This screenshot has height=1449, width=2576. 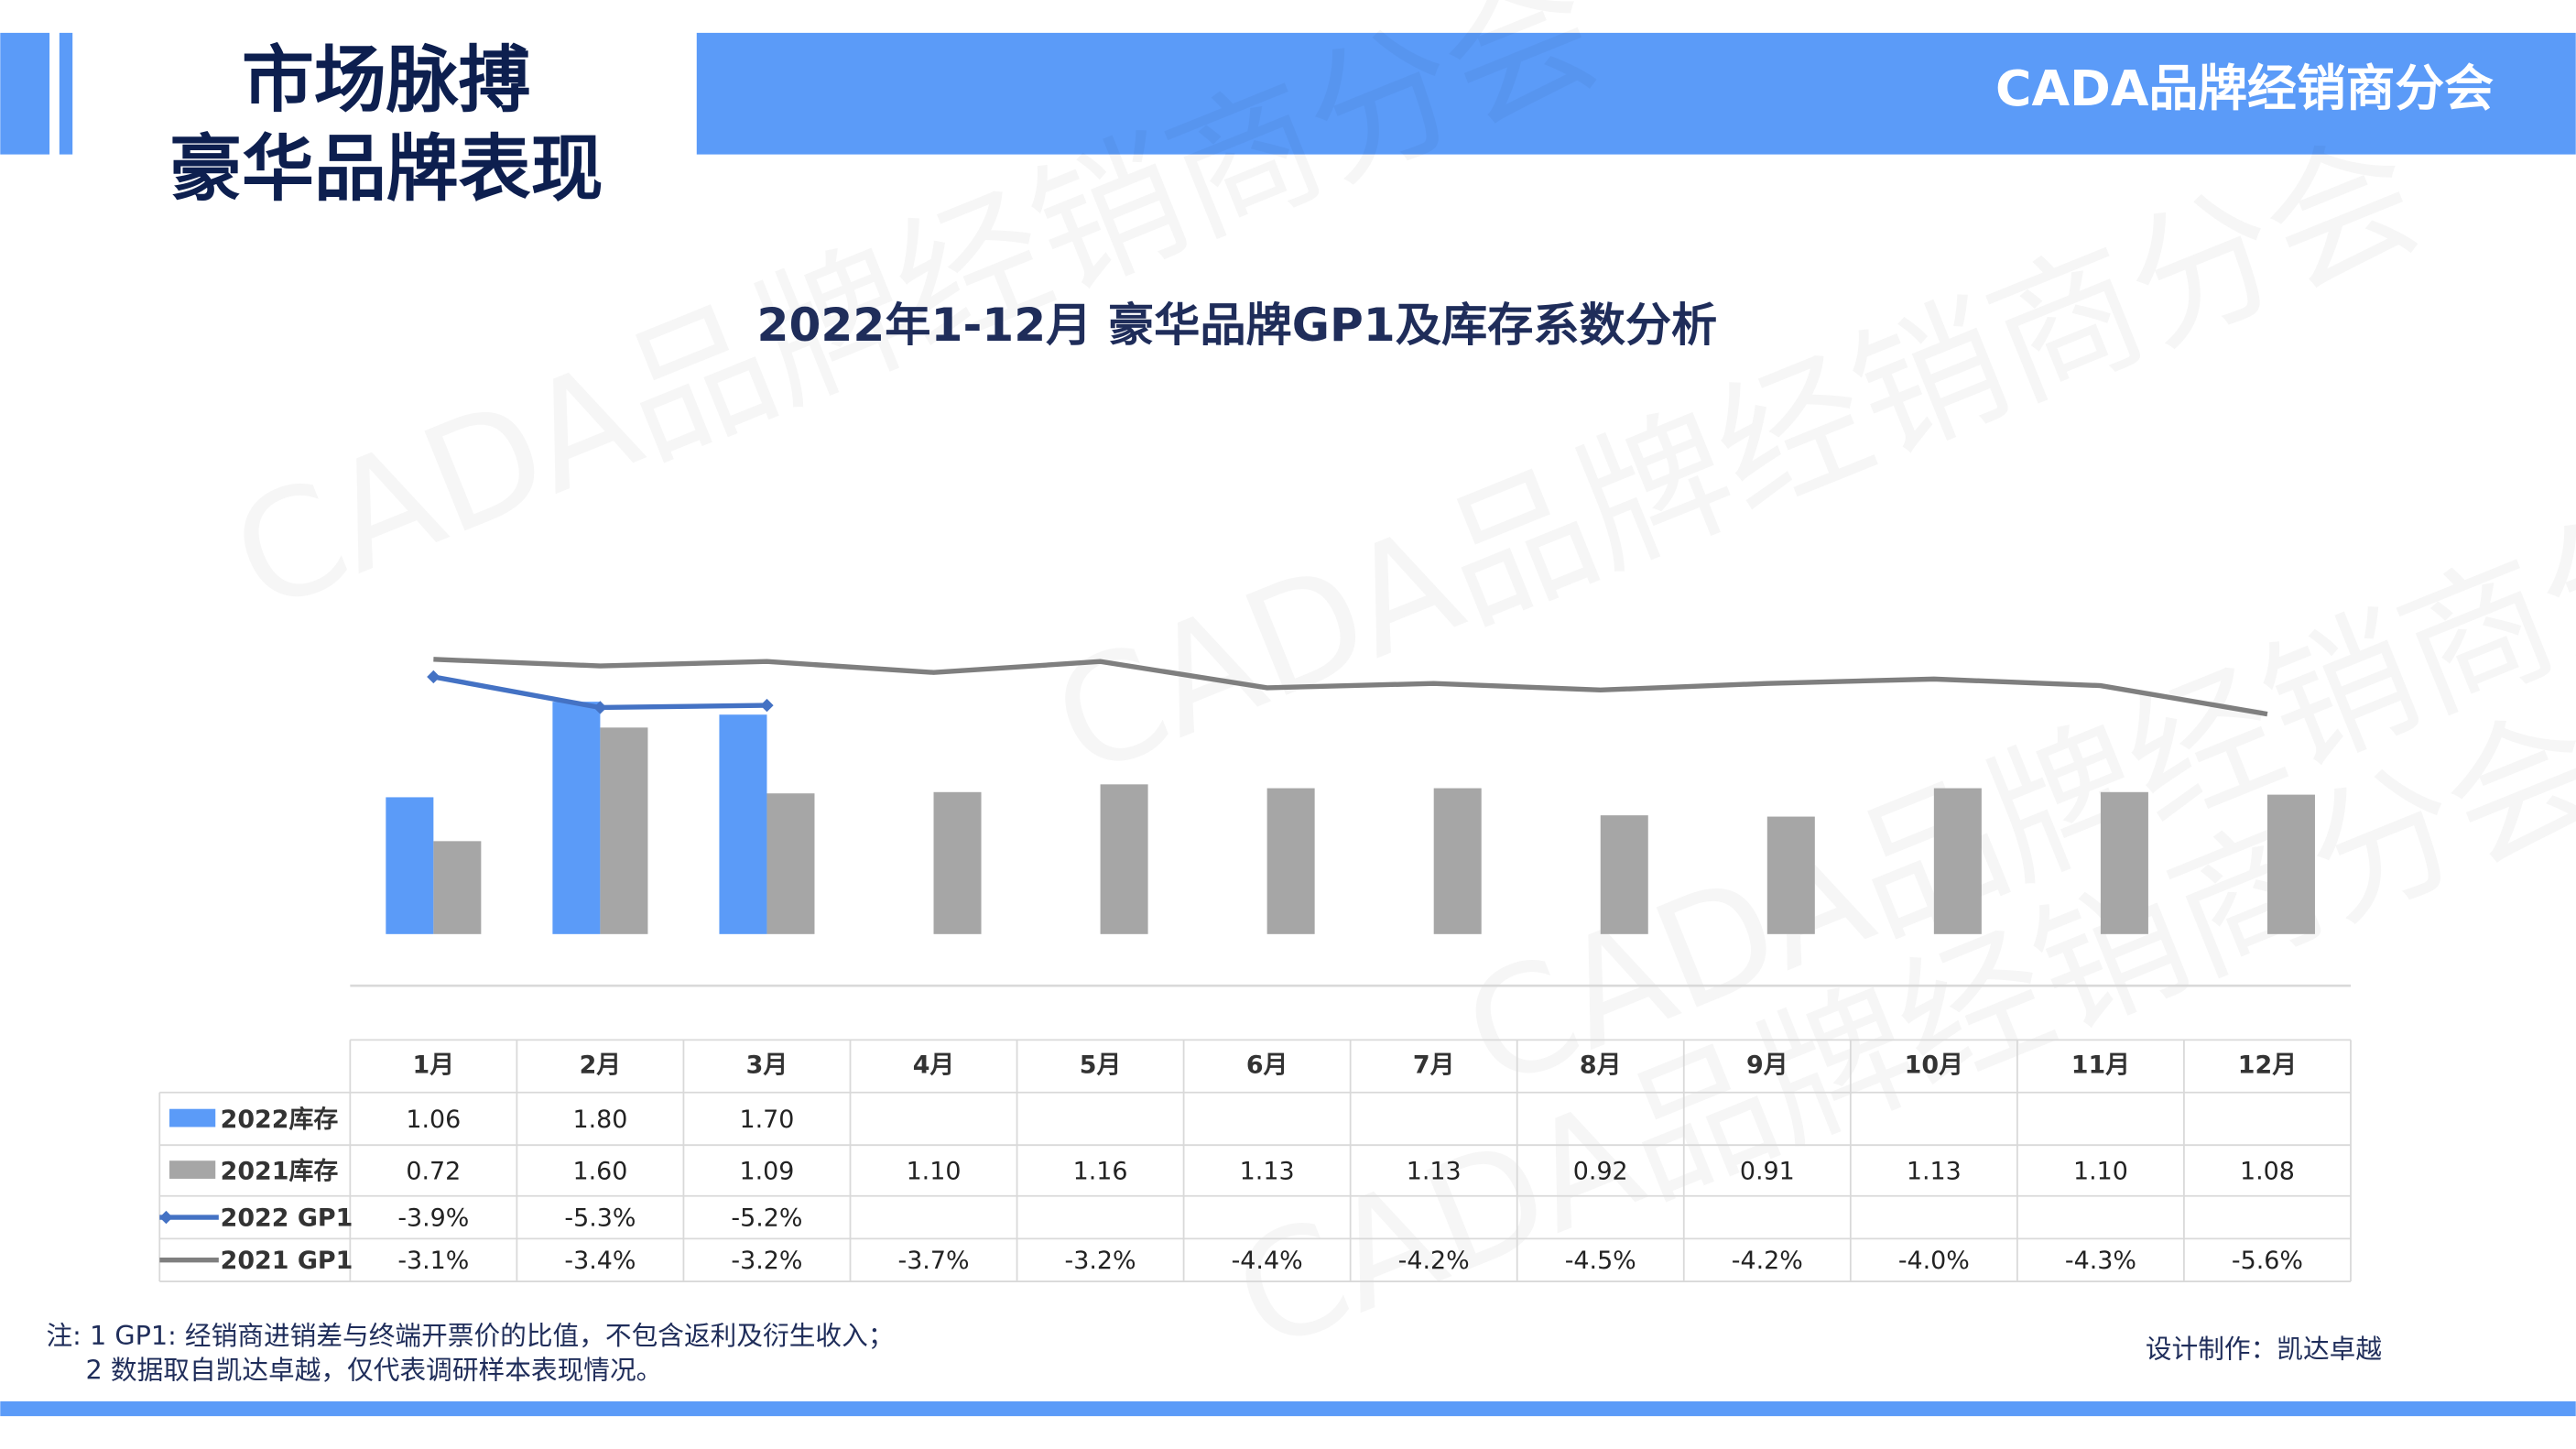 I want to click on legend-label: 2021 GP1, so click(x=287, y=1261).